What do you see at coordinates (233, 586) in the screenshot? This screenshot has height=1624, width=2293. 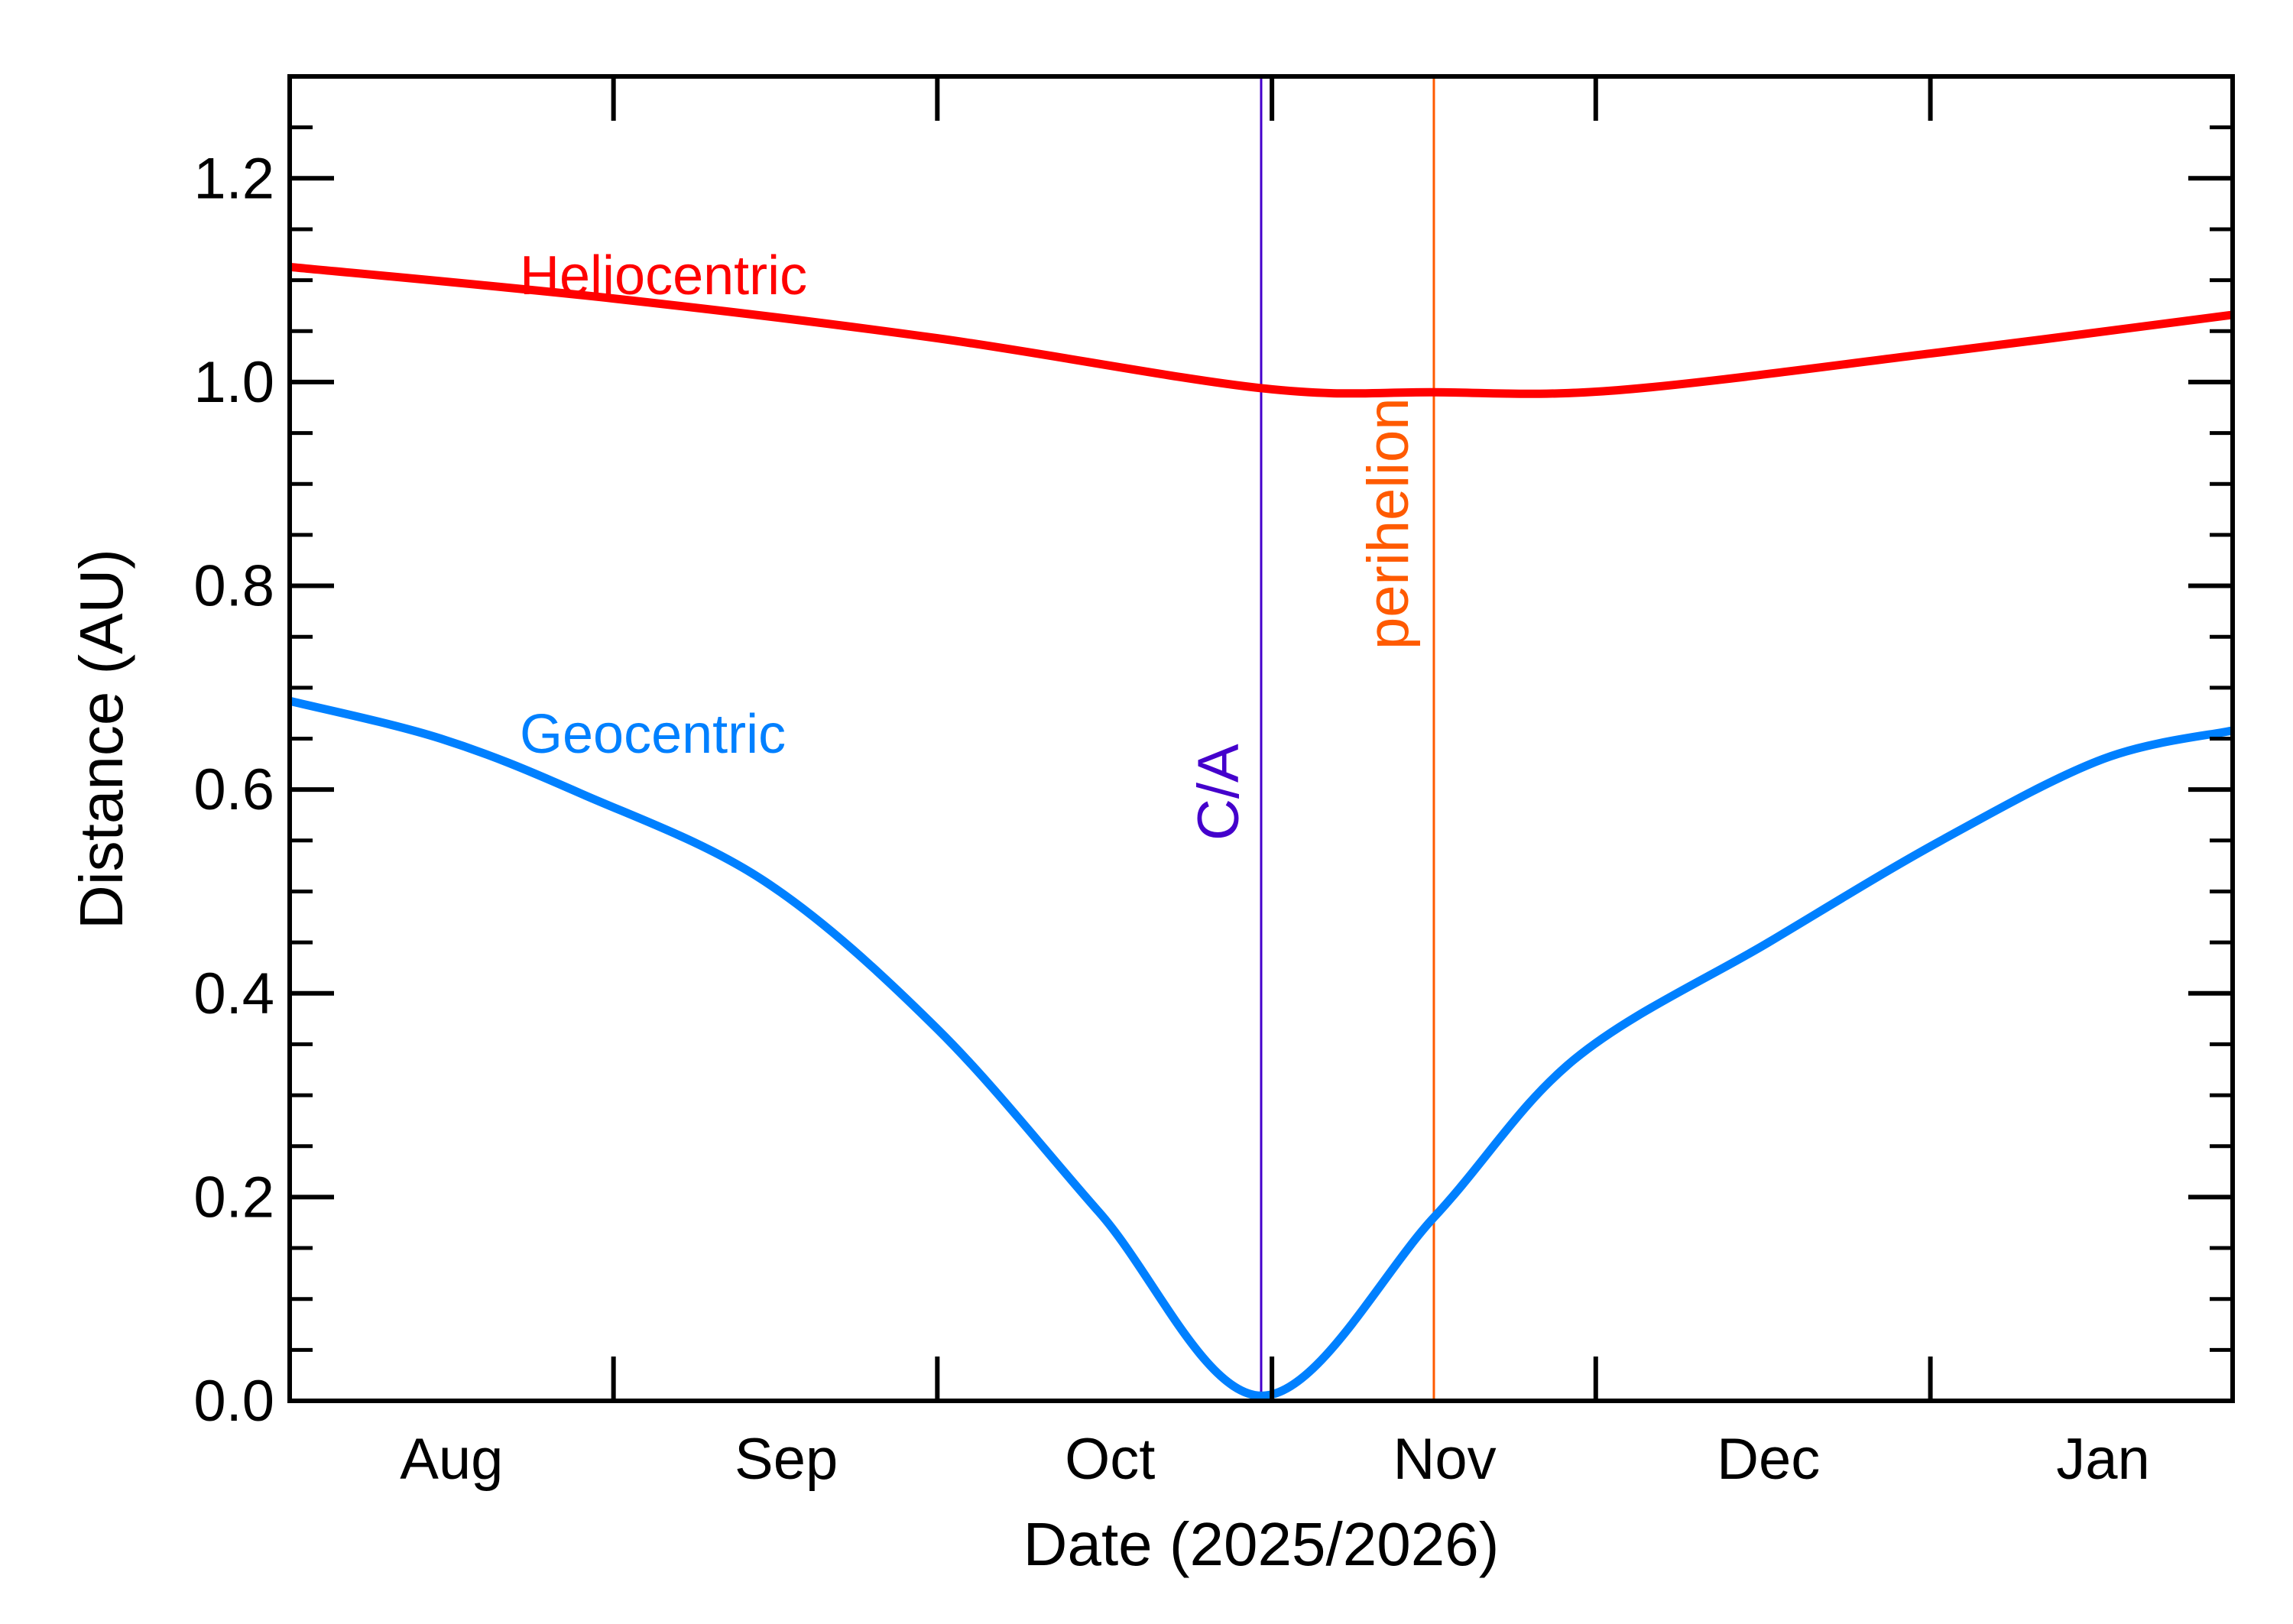 I see `y-tick-label: 0.8` at bounding box center [233, 586].